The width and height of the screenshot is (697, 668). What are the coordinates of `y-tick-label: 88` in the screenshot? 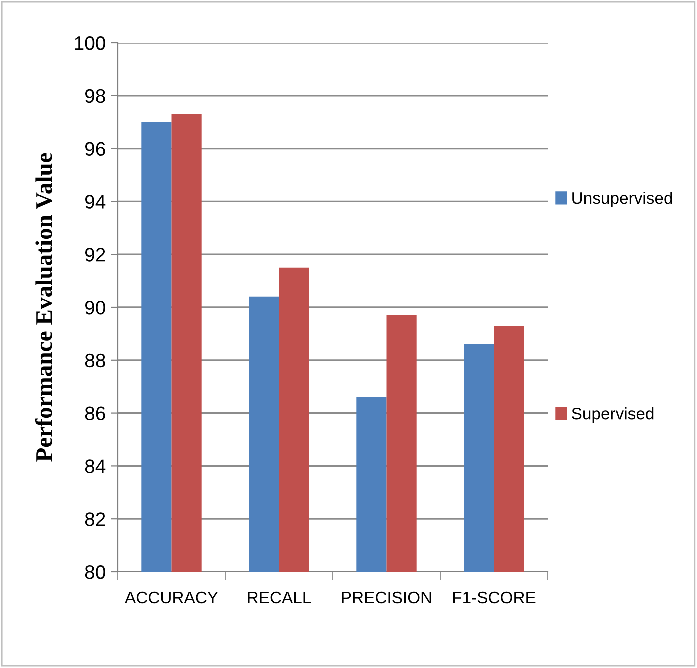 It's located at (95, 361).